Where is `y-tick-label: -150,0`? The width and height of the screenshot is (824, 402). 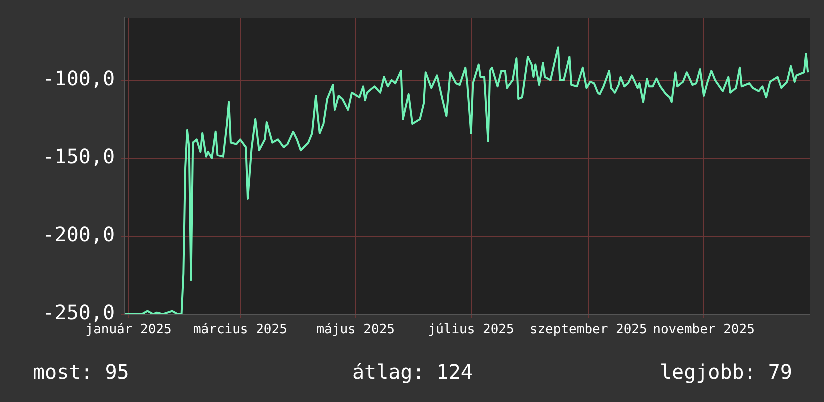
y-tick-label: -150,0 is located at coordinates (78, 156).